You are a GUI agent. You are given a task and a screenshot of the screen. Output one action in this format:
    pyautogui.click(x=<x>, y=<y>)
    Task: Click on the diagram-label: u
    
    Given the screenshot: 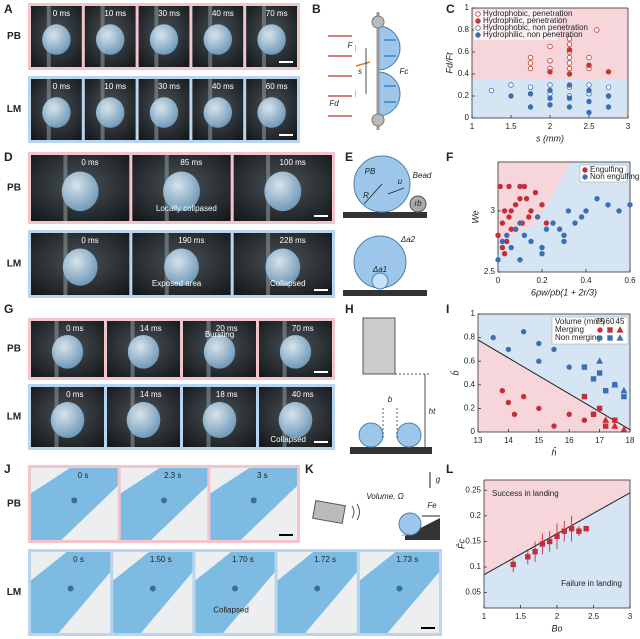 What is the action you would take?
    pyautogui.click(x=400, y=181)
    